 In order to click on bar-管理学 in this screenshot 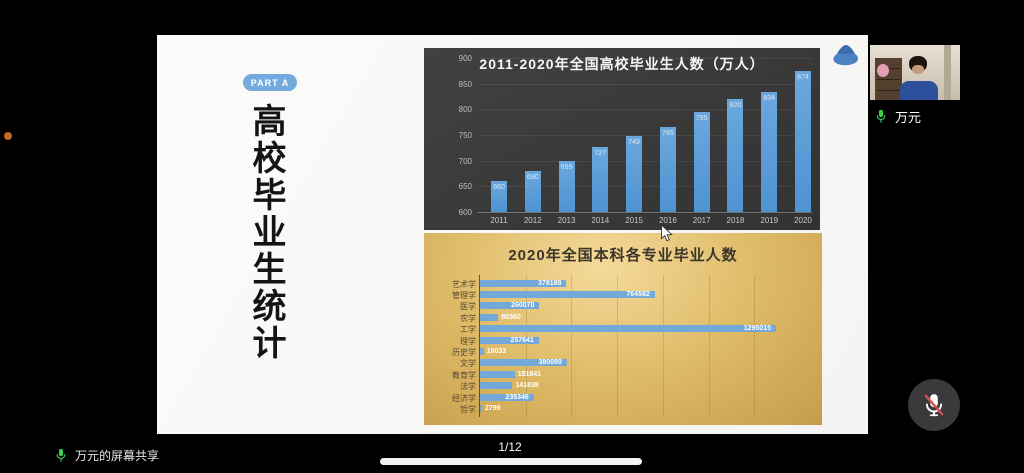, I will do `click(567, 294)`.